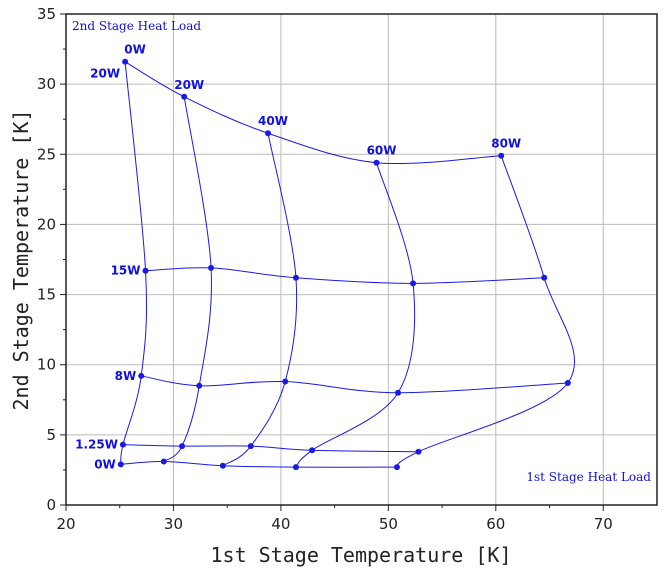 The image size is (670, 576). I want to click on y-tick-label: 30, so click(46, 84).